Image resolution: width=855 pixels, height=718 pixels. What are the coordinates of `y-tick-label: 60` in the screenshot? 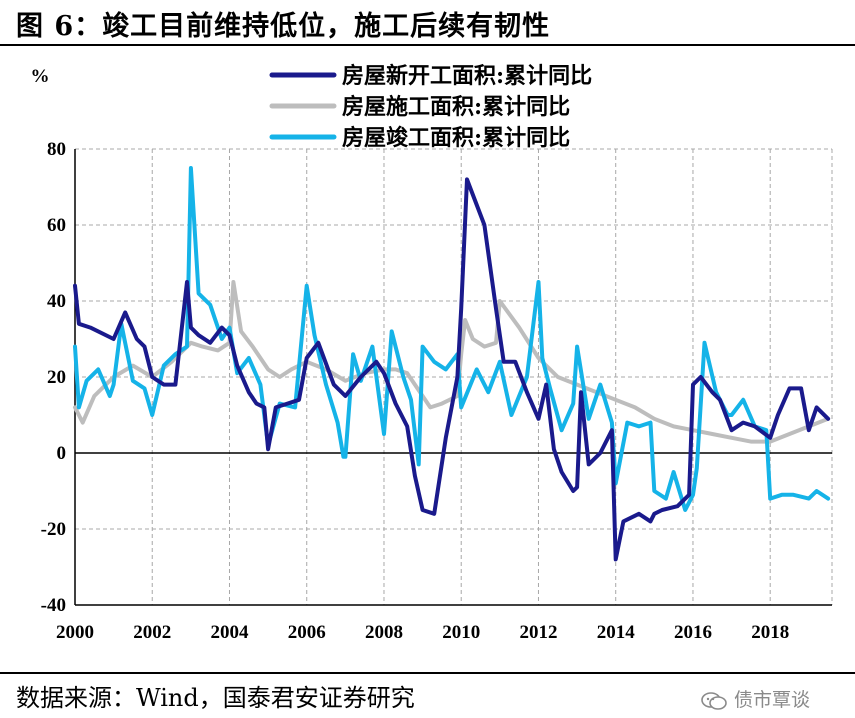 It's located at (56, 225).